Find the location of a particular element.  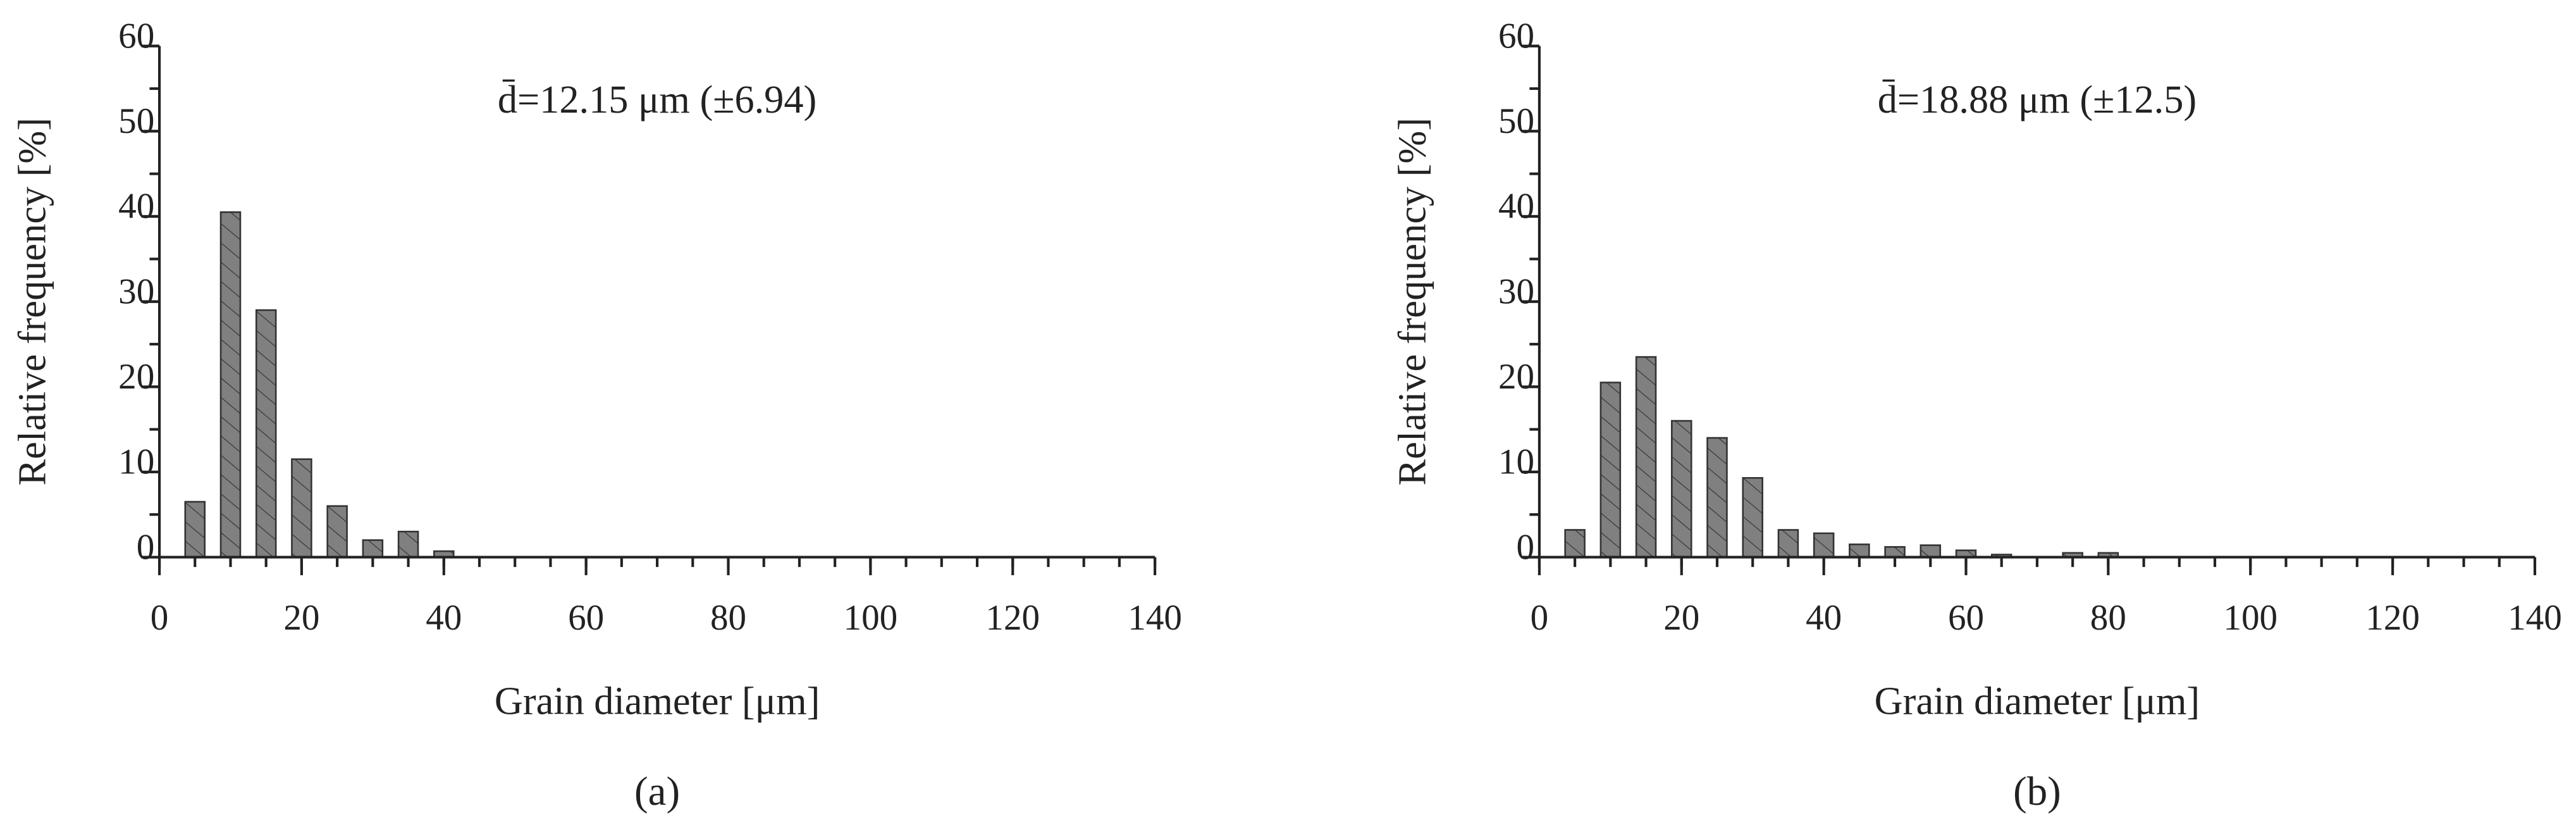

panel-label: (b) is located at coordinates (2037, 791).